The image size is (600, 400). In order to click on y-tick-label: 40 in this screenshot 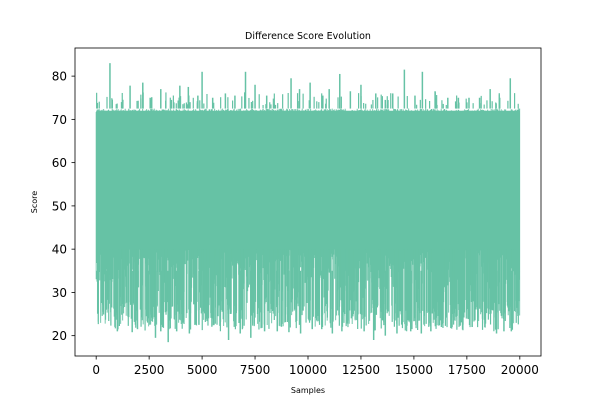, I will do `click(59, 250)`.